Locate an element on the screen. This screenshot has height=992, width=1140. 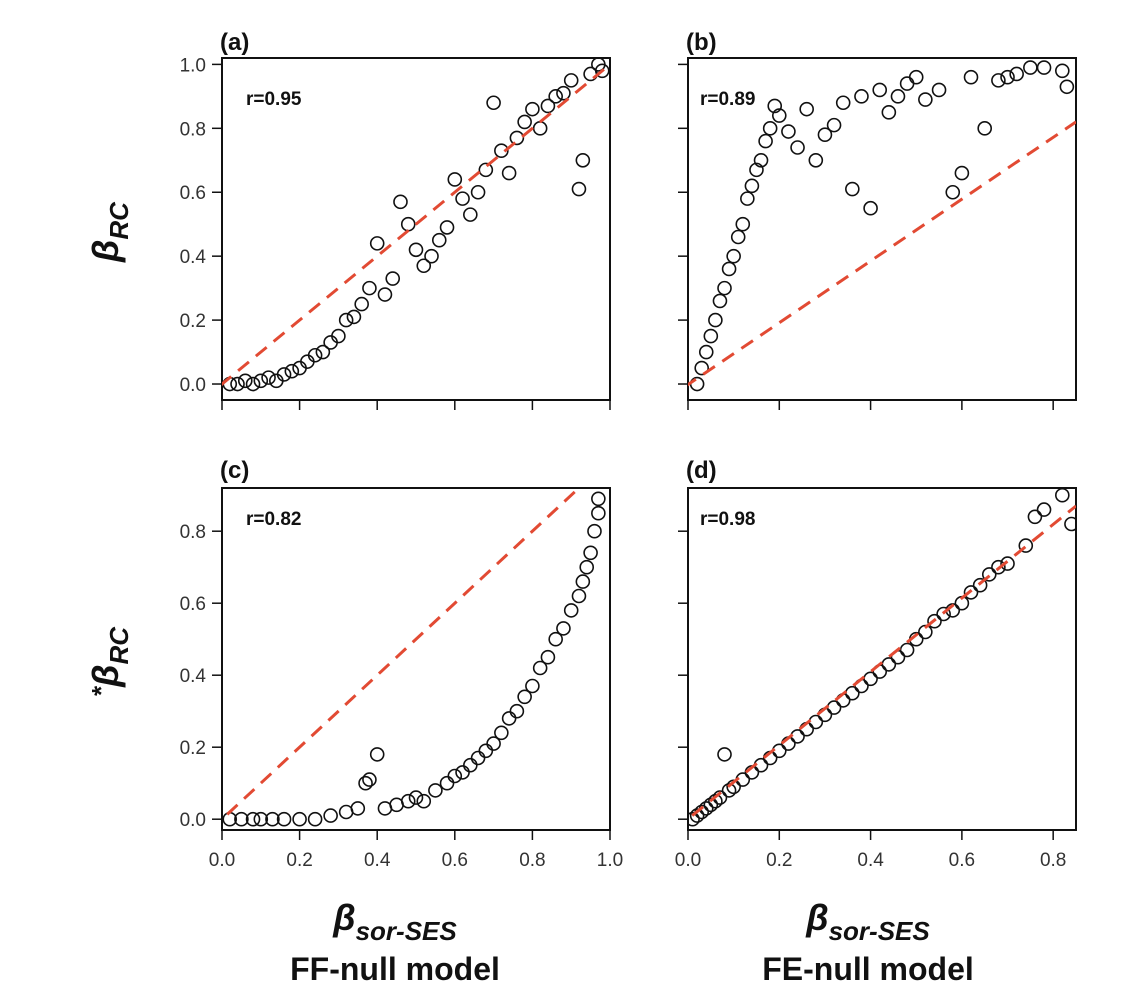
panel-d-frame is located at coordinates (882, 659).